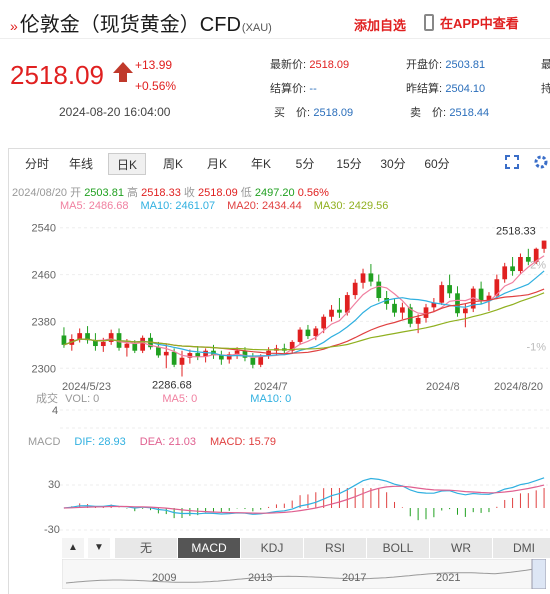  What do you see at coordinates (44, 442) in the screenshot?
I see `macd-title: MACD` at bounding box center [44, 442].